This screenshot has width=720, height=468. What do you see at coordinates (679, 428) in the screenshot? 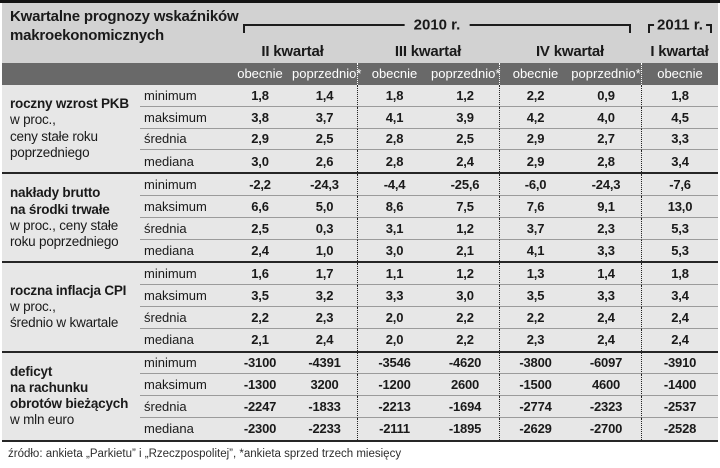
I see `value-cell: -2528` at bounding box center [679, 428].